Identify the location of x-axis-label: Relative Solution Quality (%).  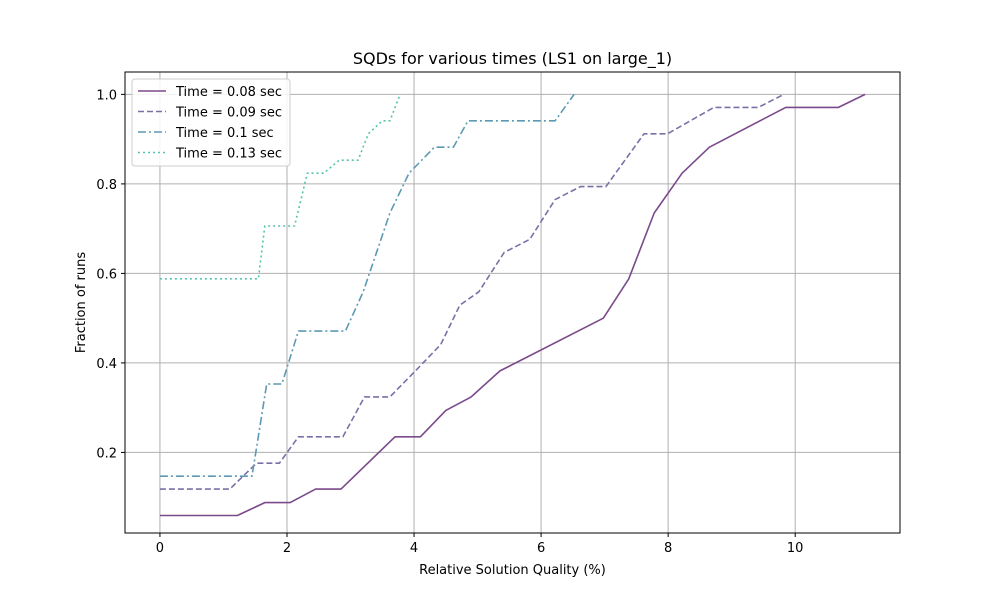
(512, 570).